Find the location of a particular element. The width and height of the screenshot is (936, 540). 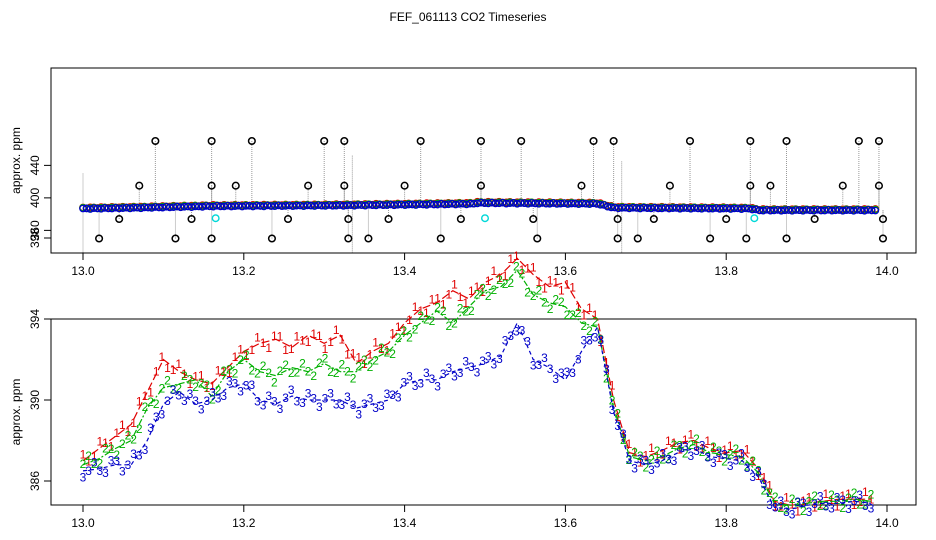

top-x-tick-label: 13.2 is located at coordinates (244, 271).